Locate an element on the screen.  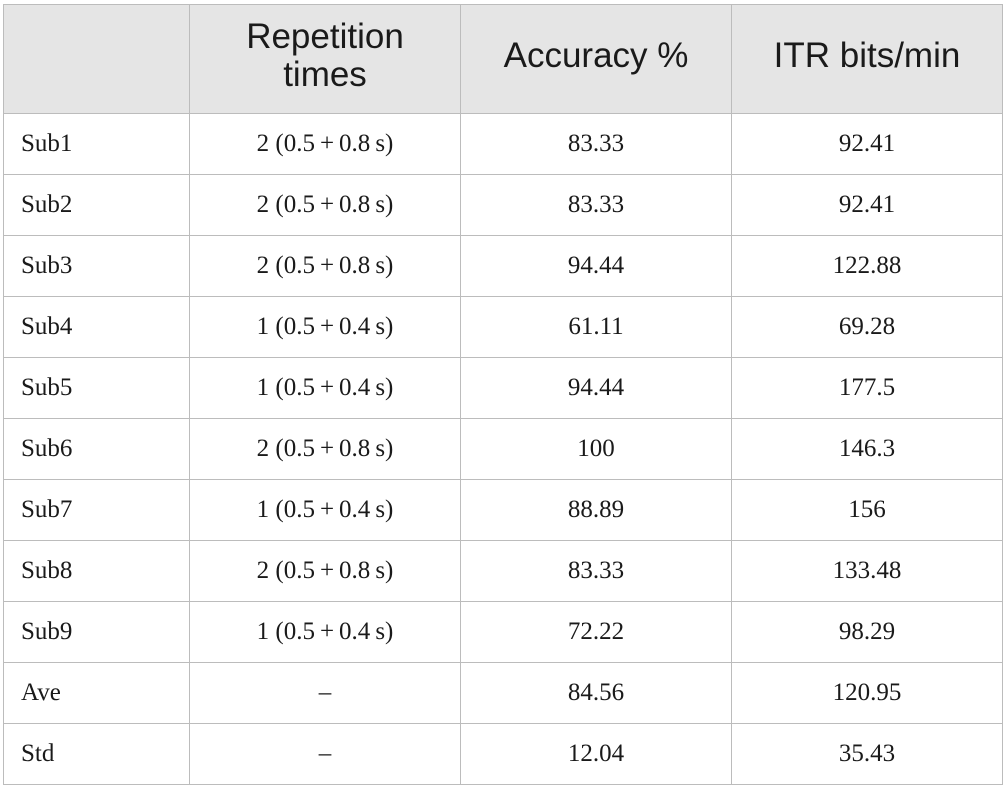
table-header: Repetition times Accuracy % ITR bits/min is located at coordinates (503, 59).